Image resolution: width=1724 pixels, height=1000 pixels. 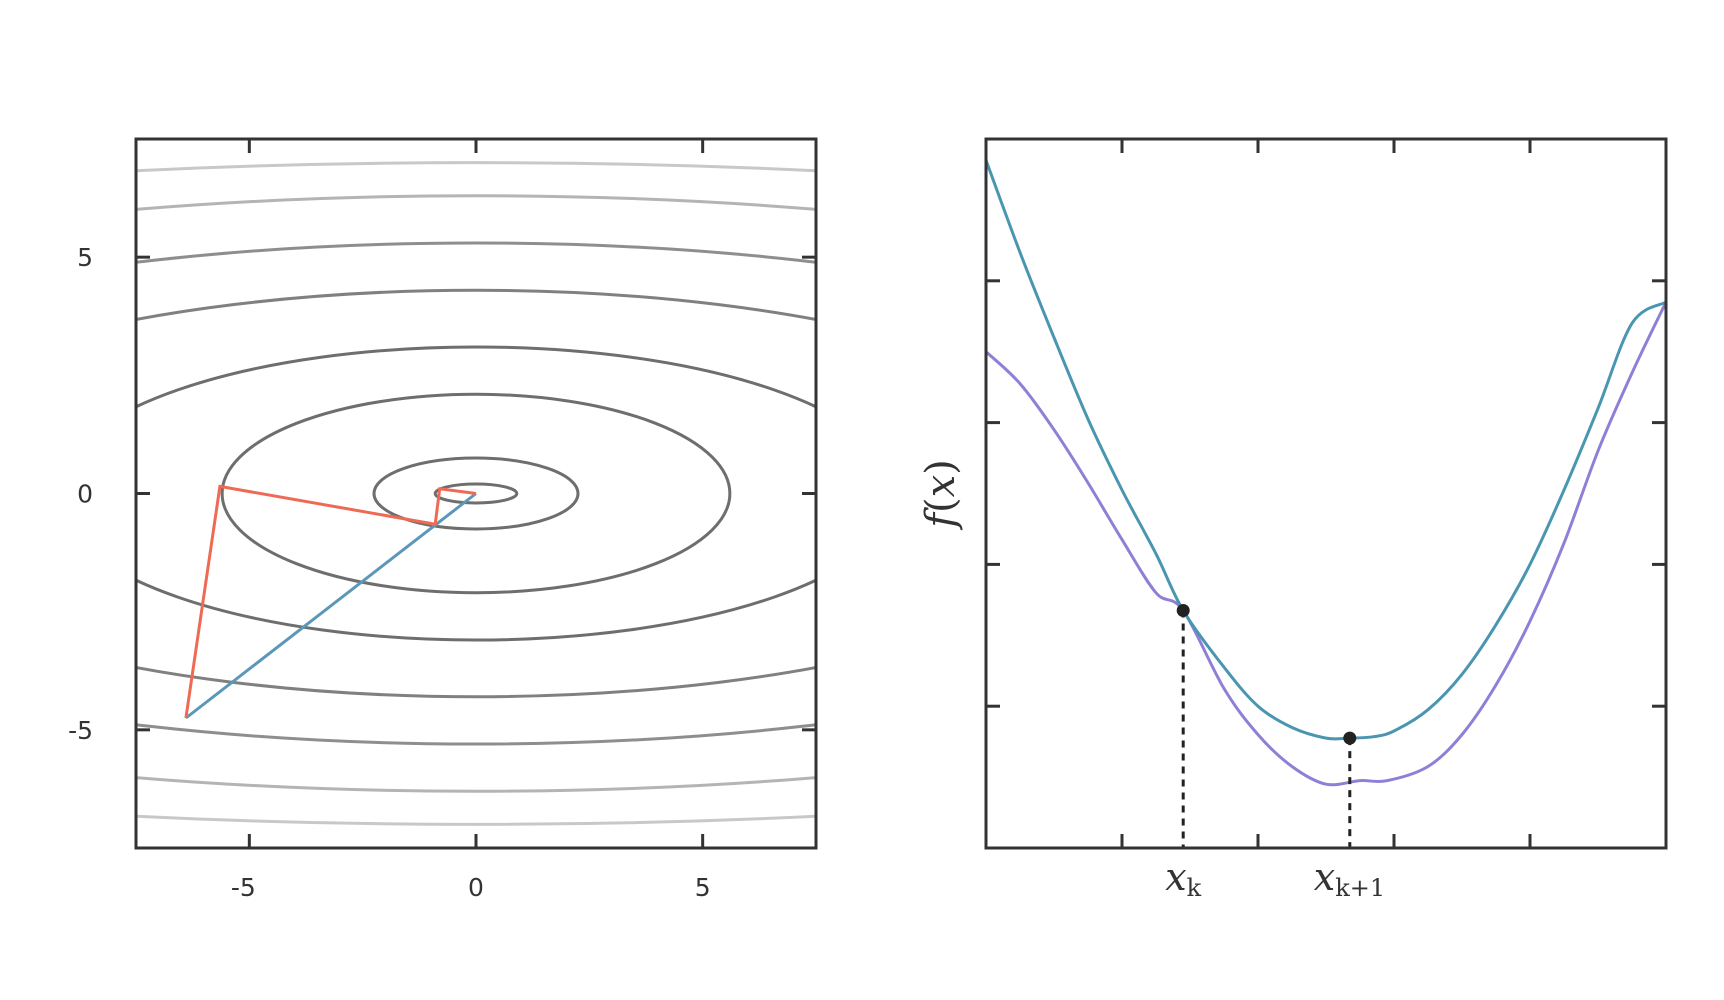 I want to click on left-x-tick-label: 5, so click(x=703, y=887).